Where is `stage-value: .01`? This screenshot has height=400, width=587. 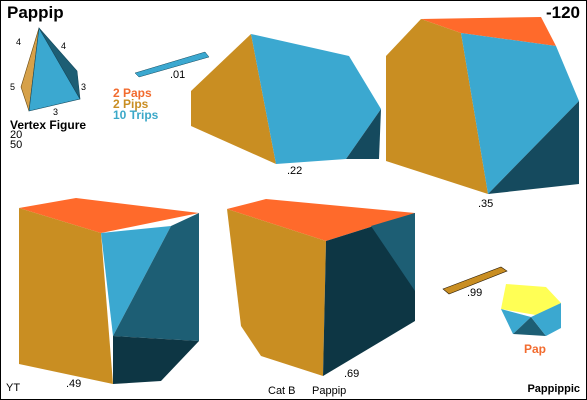
stage-value: .01 is located at coordinates (178, 75).